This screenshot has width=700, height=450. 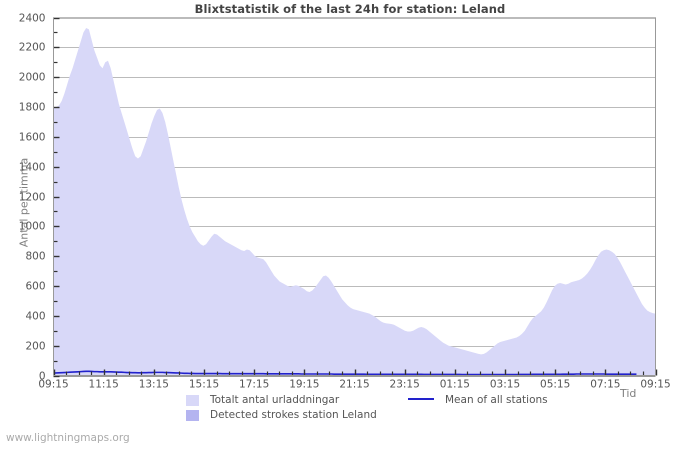 I want to click on svg-text: 400, so click(x=35, y=317).